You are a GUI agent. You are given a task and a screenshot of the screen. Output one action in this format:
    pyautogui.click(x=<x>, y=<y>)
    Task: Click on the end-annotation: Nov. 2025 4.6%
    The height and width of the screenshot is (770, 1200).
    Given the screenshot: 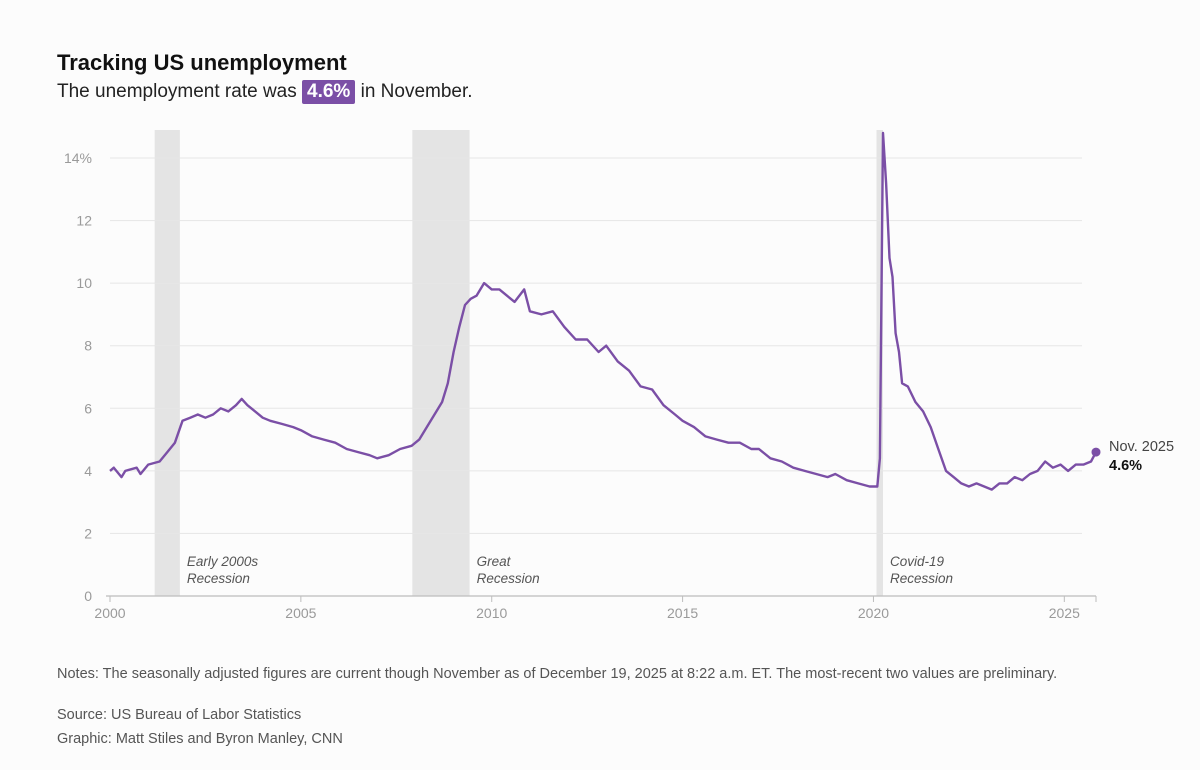 What is the action you would take?
    pyautogui.click(x=1132, y=456)
    